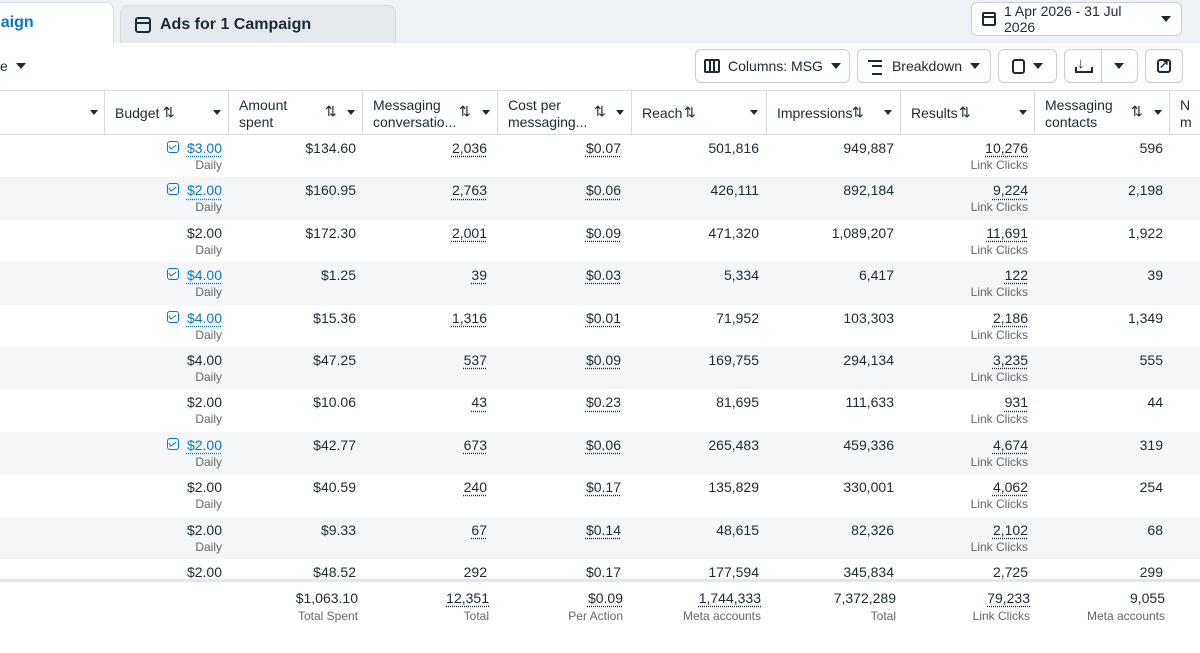 The image size is (1200, 653). Describe the element at coordinates (603, 148) in the screenshot. I see `cost-per-messaging-cell: $0.07` at that location.